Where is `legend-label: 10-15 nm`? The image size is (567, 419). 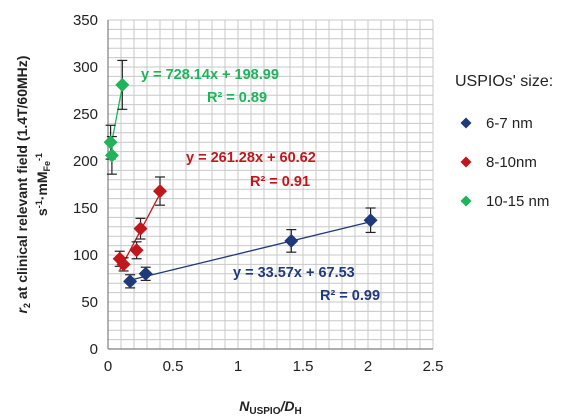
legend-label: 10-15 nm is located at coordinates (517, 201).